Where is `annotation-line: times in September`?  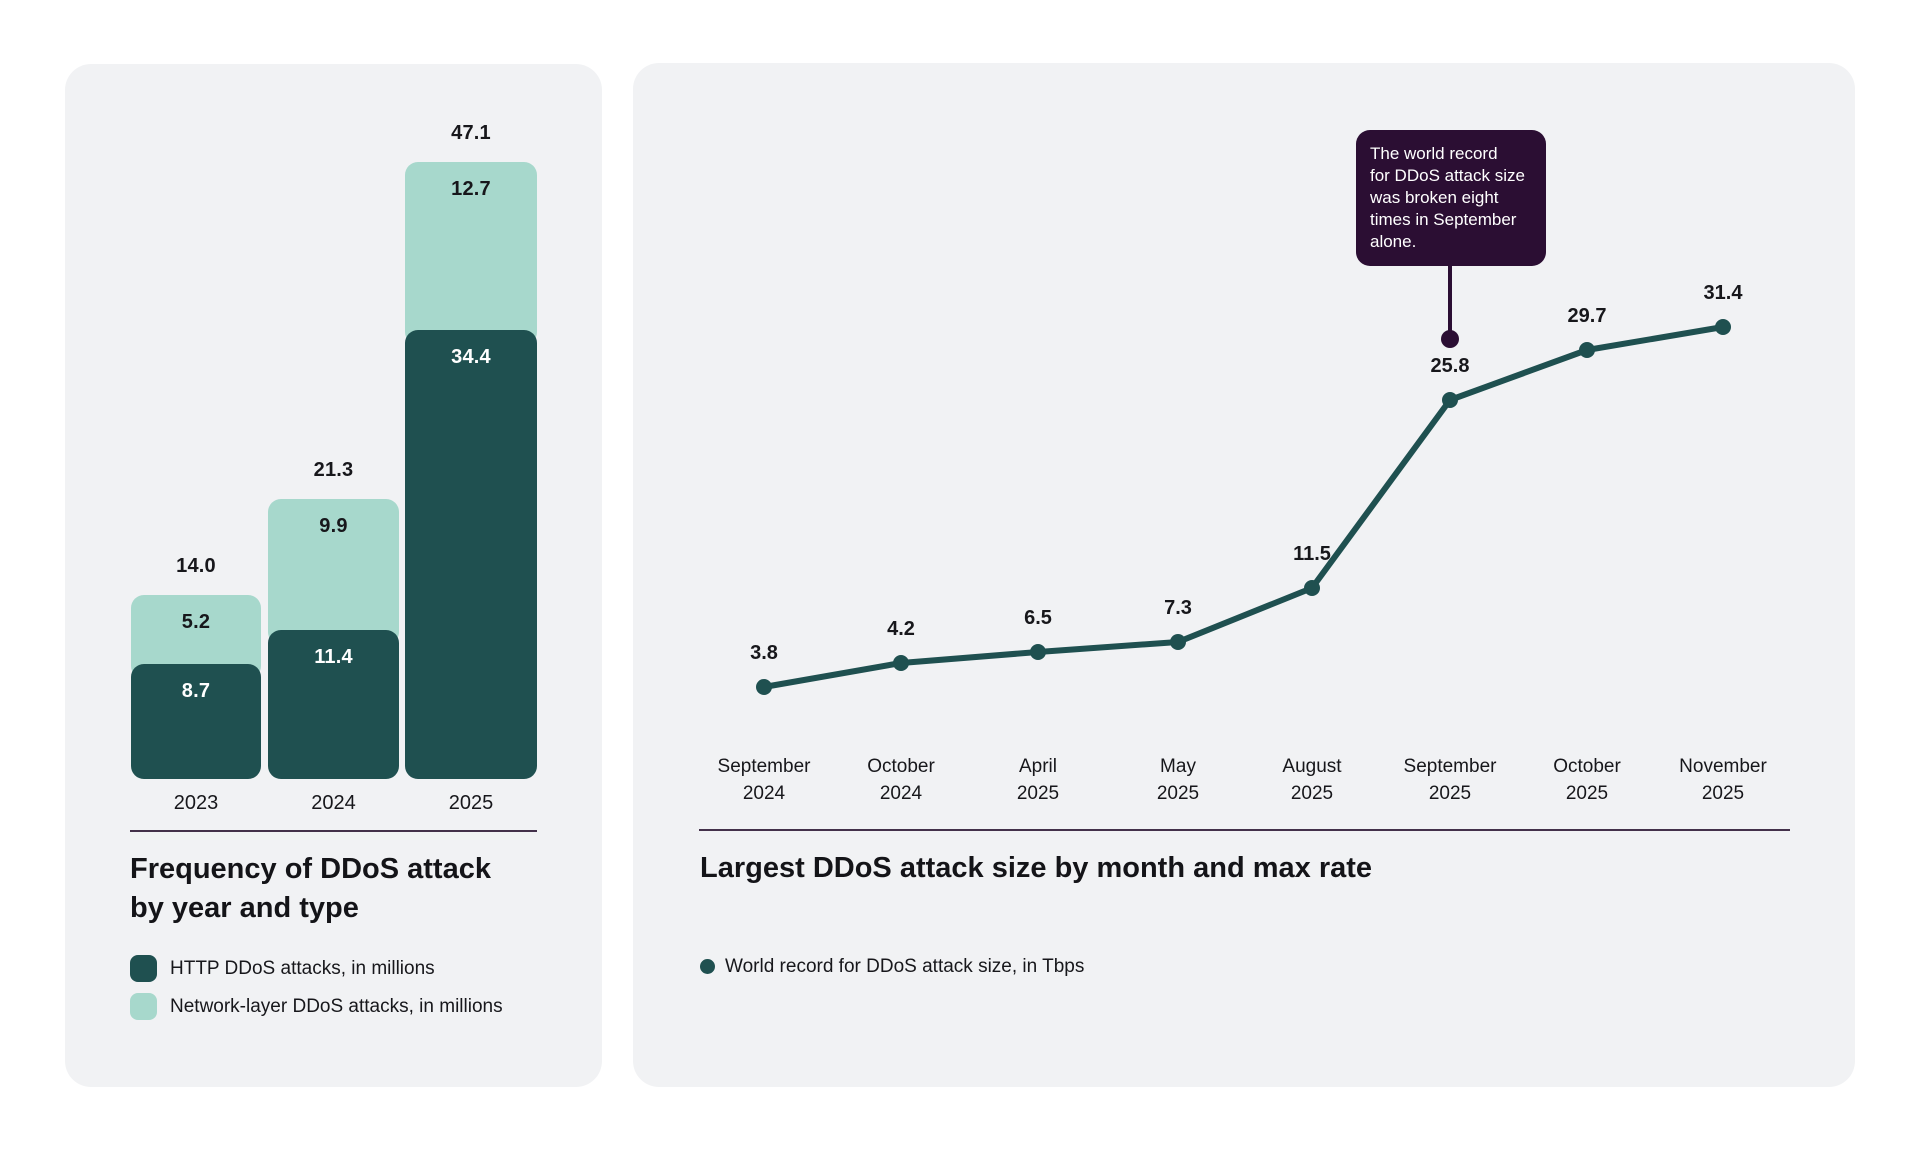
annotation-line: times in September is located at coordinates (1443, 219).